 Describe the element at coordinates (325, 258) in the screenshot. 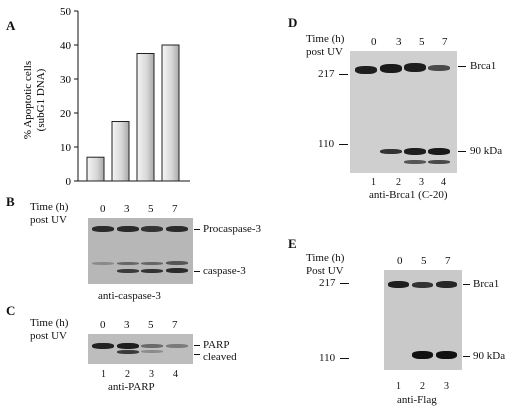

I see `panel-e-time-label: Time (h)` at that location.